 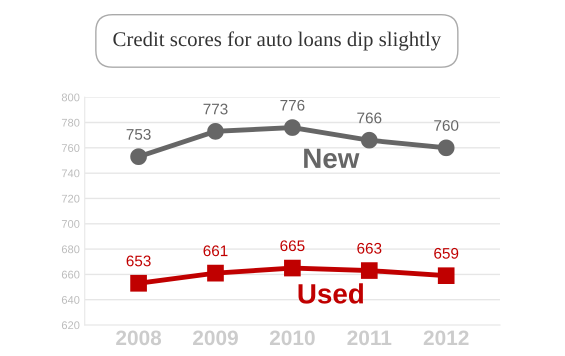 I want to click on y-tick-label: 760, so click(x=71, y=148).